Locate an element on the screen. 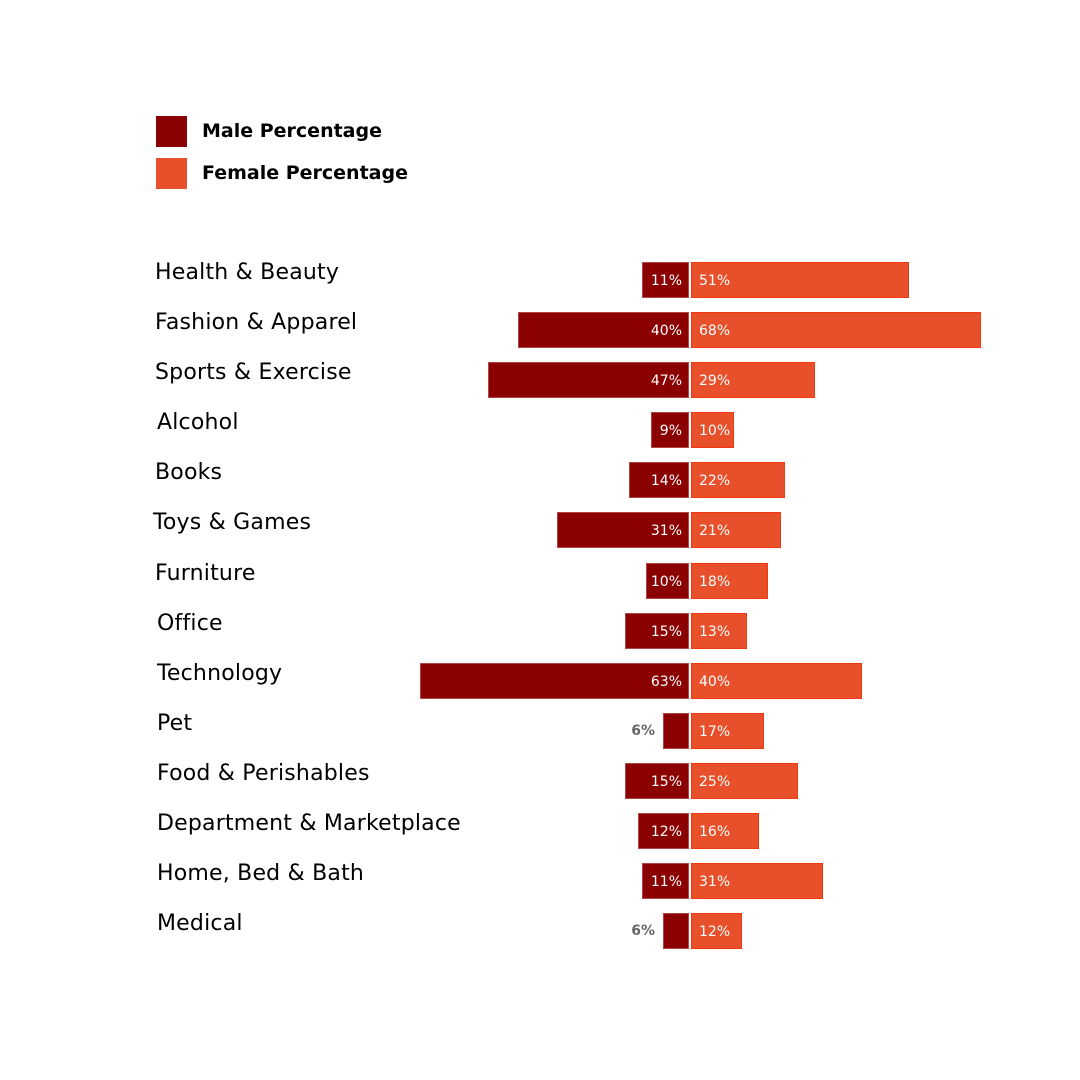  category-label: Health & Beauty is located at coordinates (247, 272).